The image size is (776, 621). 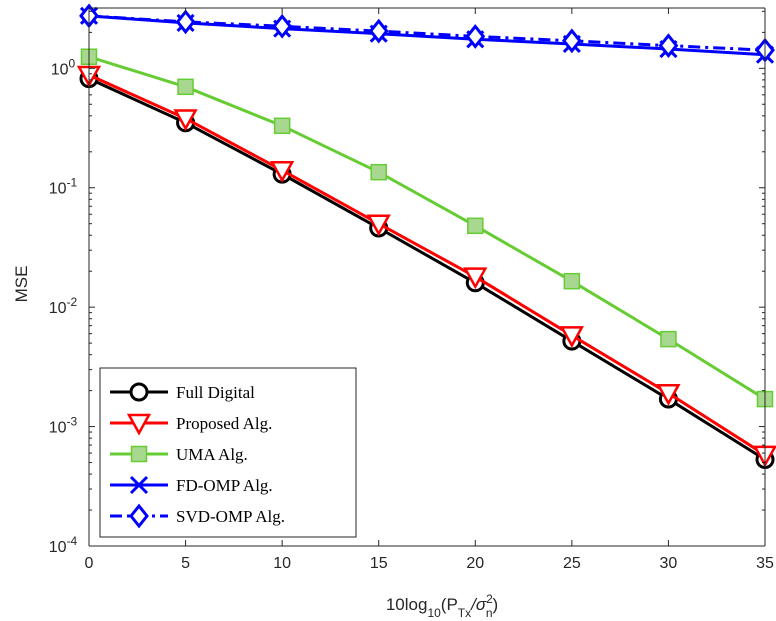 I want to click on x-axis-label-mid: (P, so click(x=449, y=604).